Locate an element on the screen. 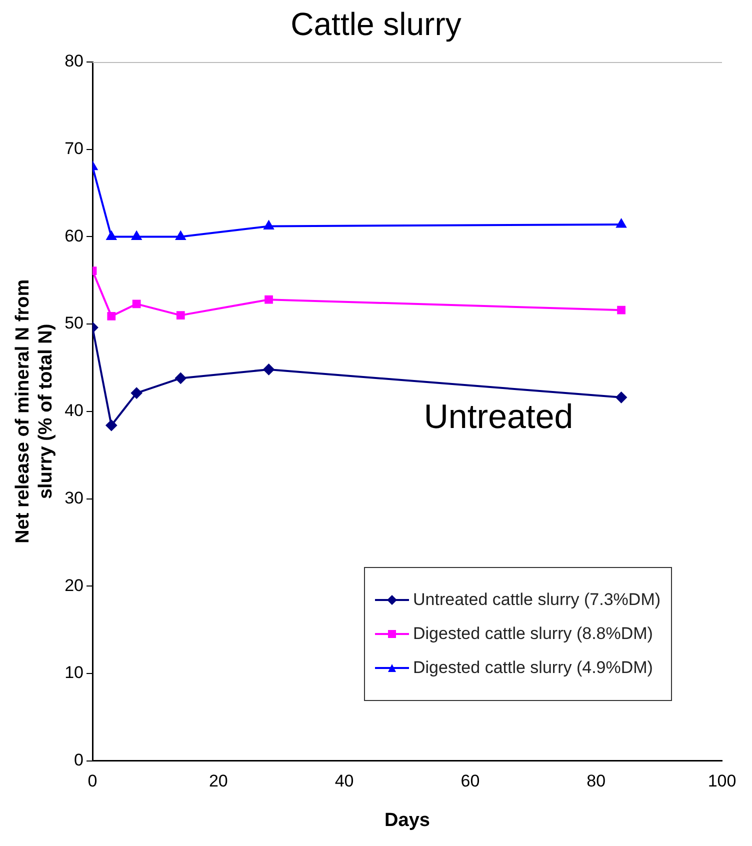 Image resolution: width=752 pixels, height=846 pixels. annotation: Untreated is located at coordinates (499, 417).